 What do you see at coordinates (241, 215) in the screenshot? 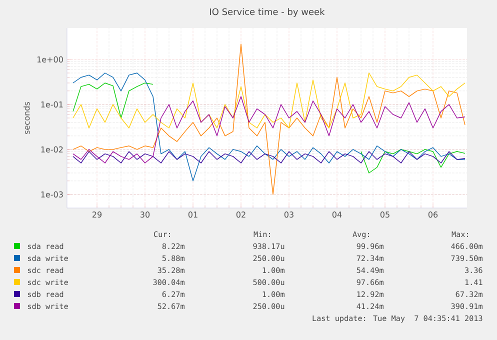
I see `x-tick-label: 02` at bounding box center [241, 215].